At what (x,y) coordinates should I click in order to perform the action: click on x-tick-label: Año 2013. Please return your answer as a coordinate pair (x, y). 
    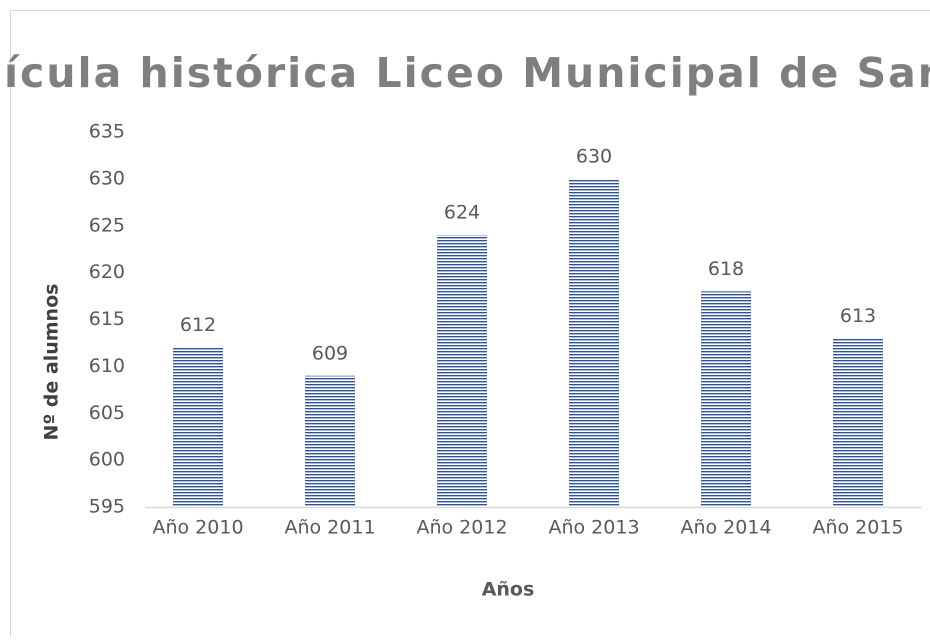
    Looking at the image, I should click on (593, 528).